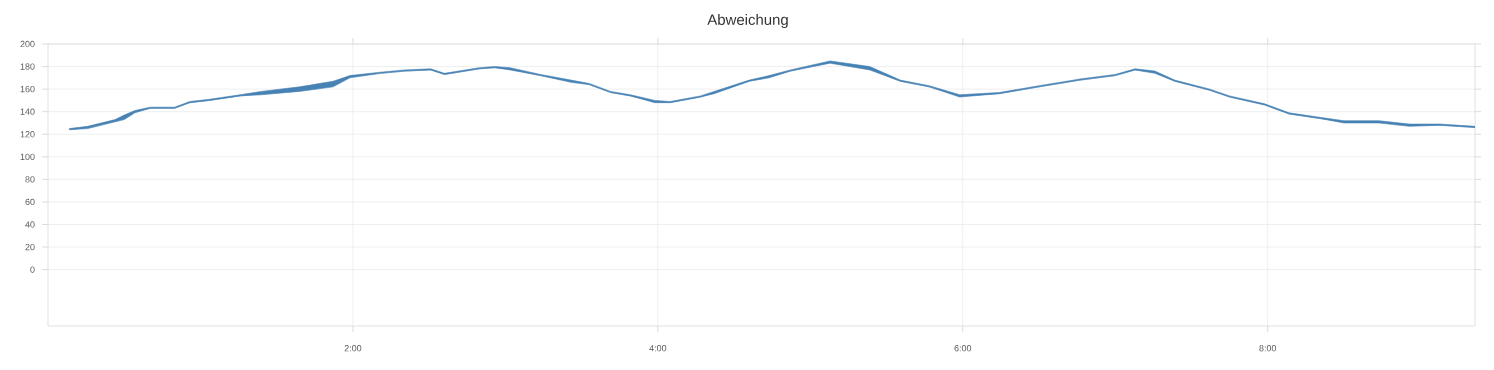 Image resolution: width=1494 pixels, height=370 pixels. I want to click on x-tick-label: 2:00, so click(353, 348).